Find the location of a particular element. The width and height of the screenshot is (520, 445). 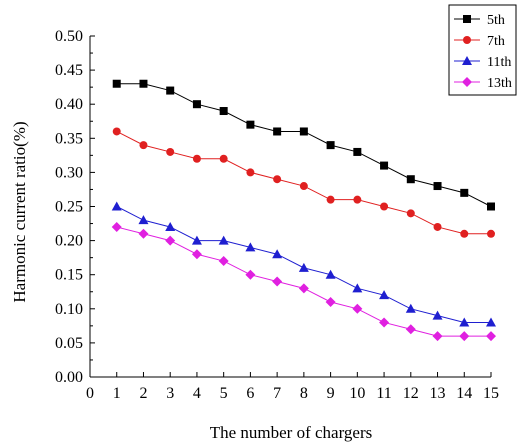

legend-item: 11th is located at coordinates (482, 62).